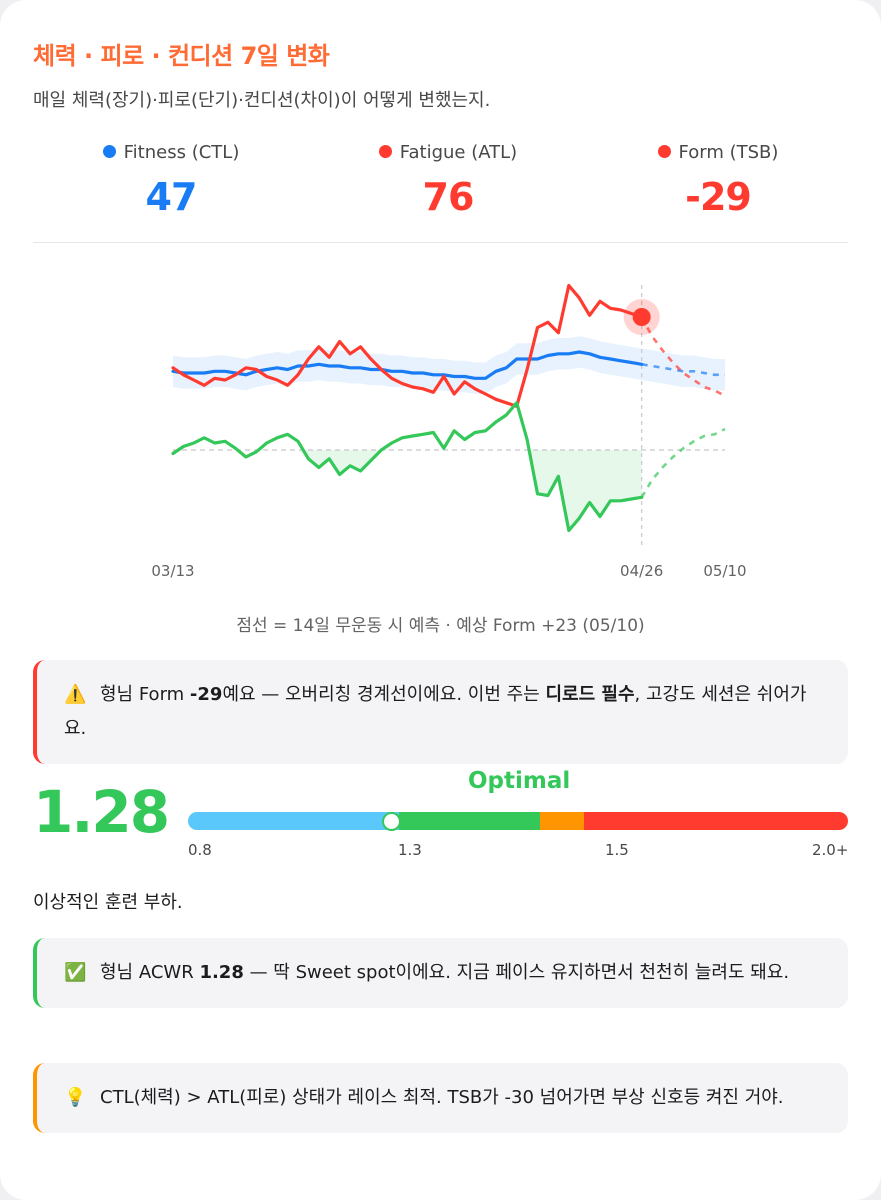 The height and width of the screenshot is (1200, 881). I want to click on fatigue-metric: Fatigue (ATL) 76, so click(448, 180).